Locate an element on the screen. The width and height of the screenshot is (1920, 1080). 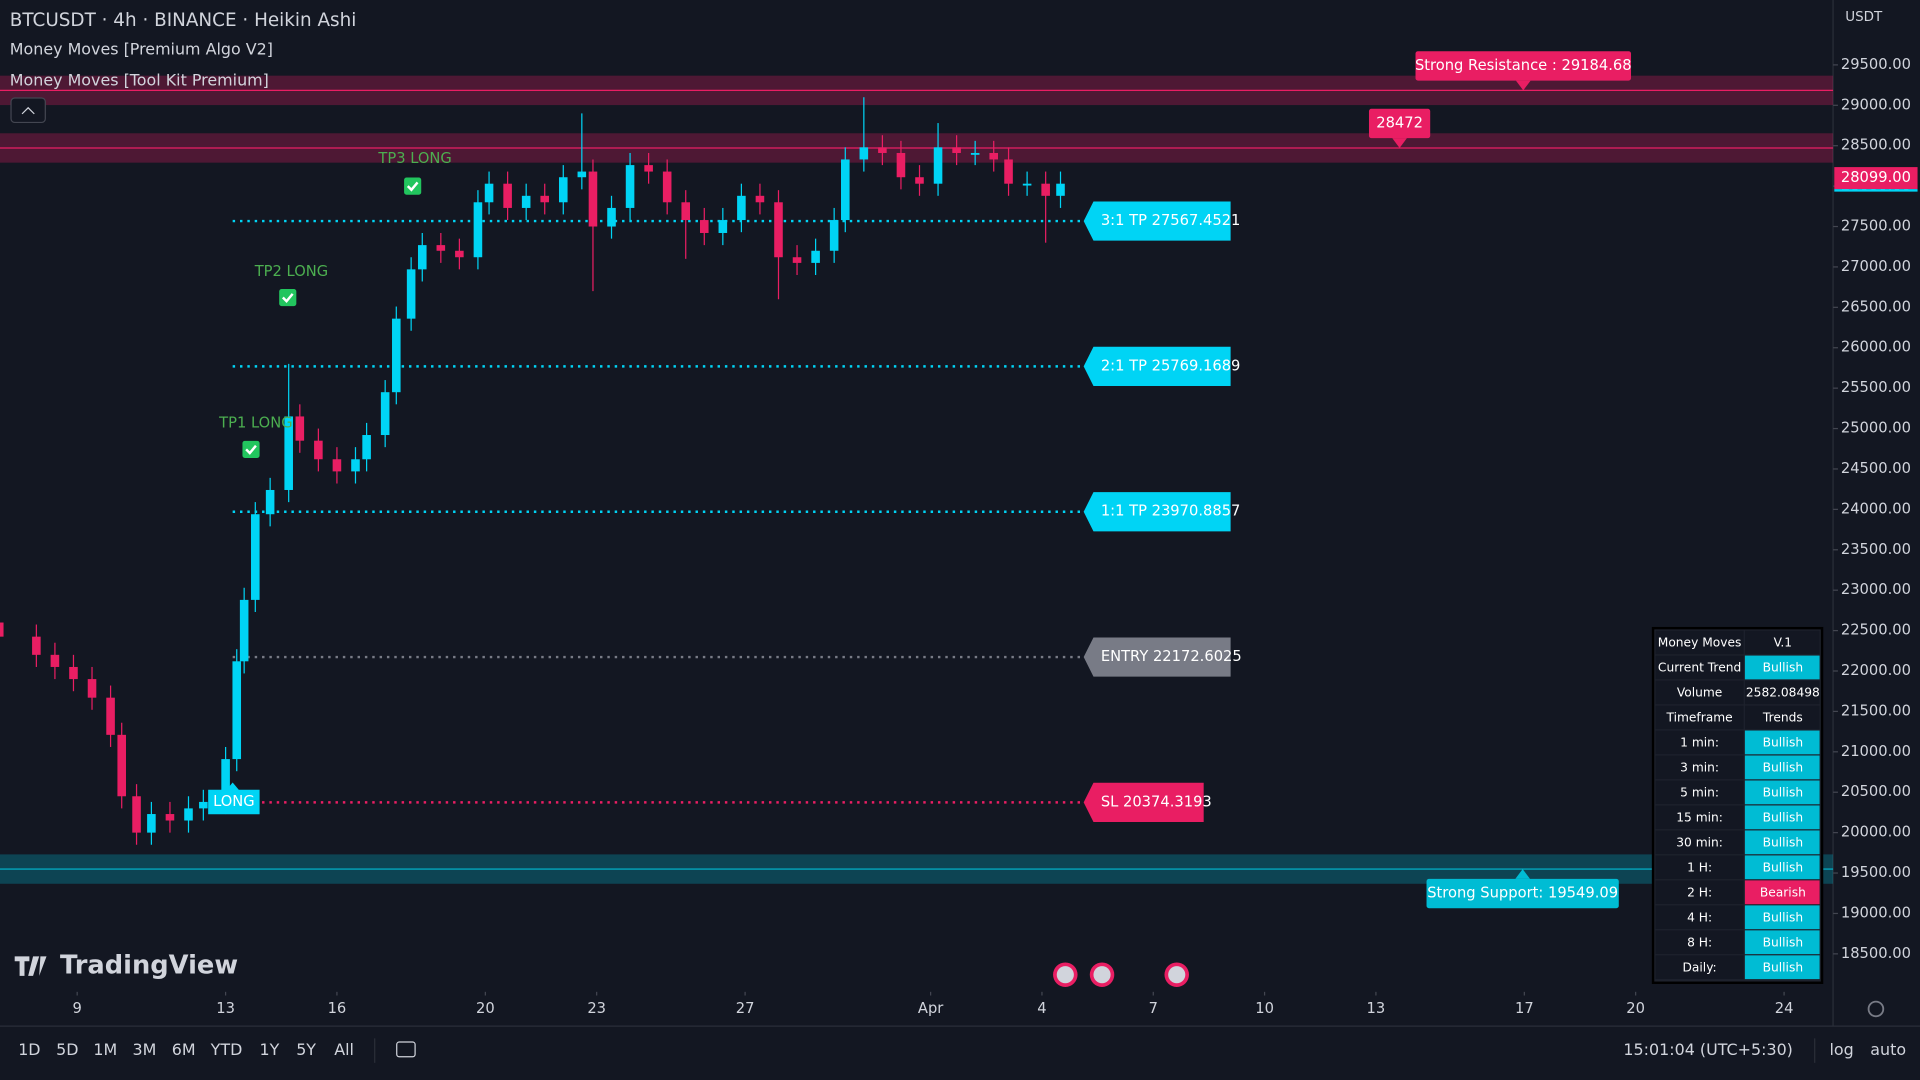
table-value: 2582.08498 is located at coordinates (1783, 693).